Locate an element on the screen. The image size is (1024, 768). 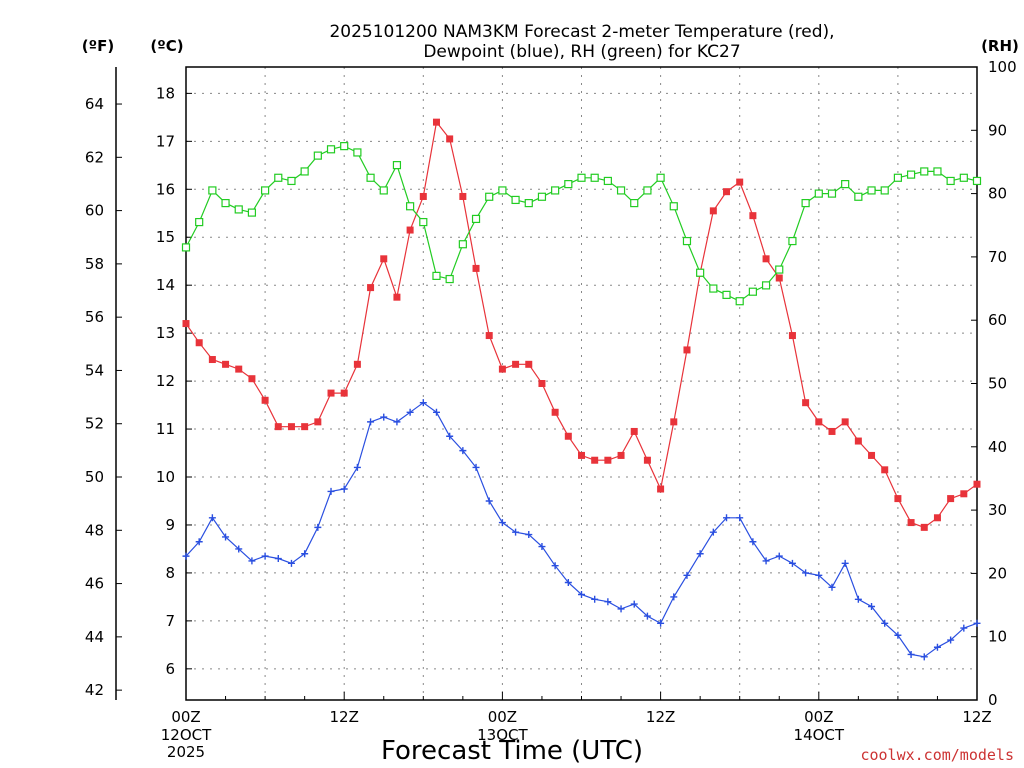
rh-tick-label: 40 is located at coordinates (997, 447).